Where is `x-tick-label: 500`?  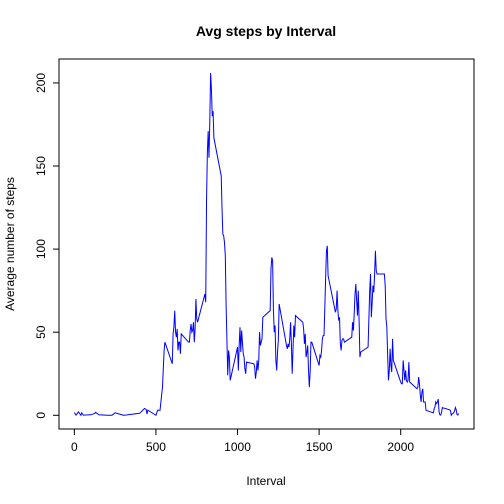
x-tick-label: 500 is located at coordinates (156, 447).